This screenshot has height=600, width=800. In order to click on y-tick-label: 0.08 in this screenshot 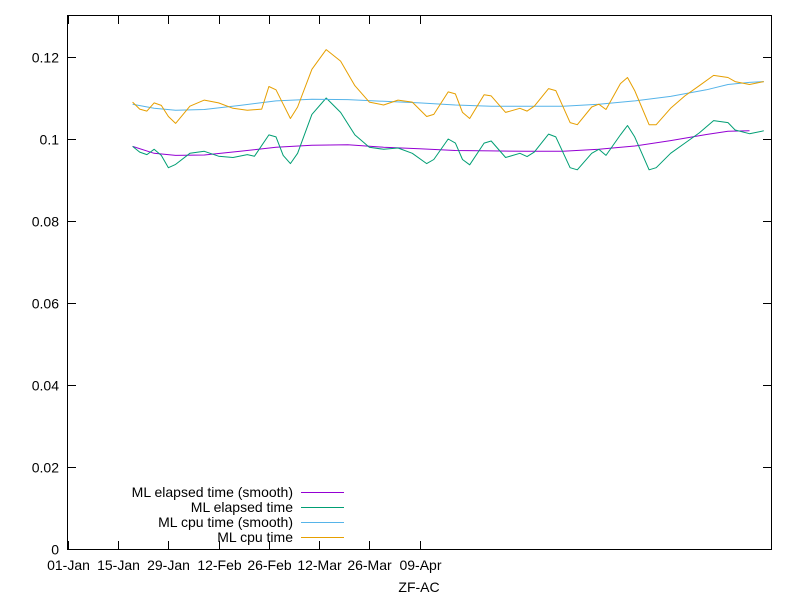, I will do `click(45, 222)`.